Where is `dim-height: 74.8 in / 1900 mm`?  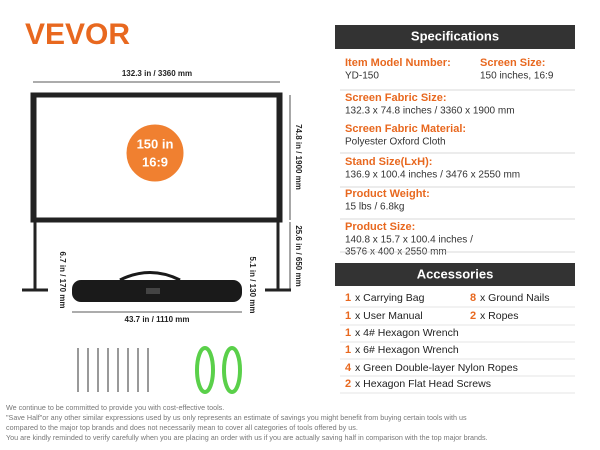 dim-height: 74.8 in / 1900 mm is located at coordinates (298, 157).